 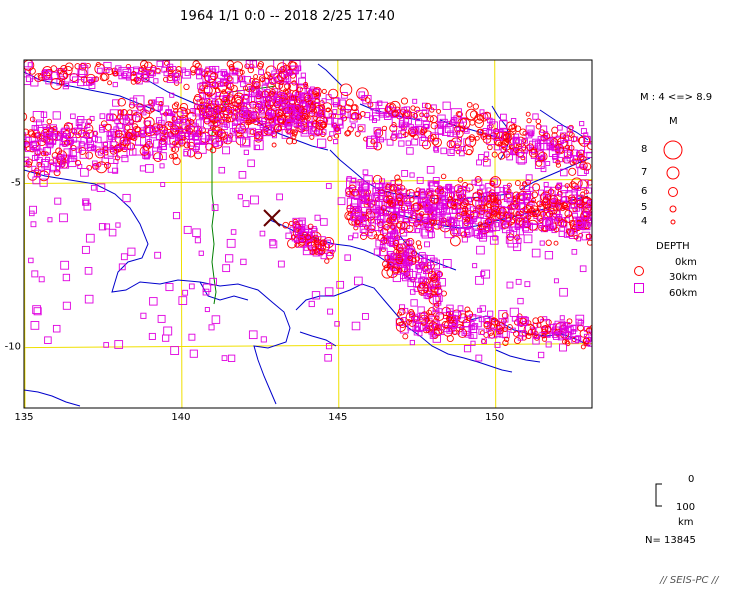 I want to click on credit-label: // SEIS-PC //, so click(x=689, y=580).